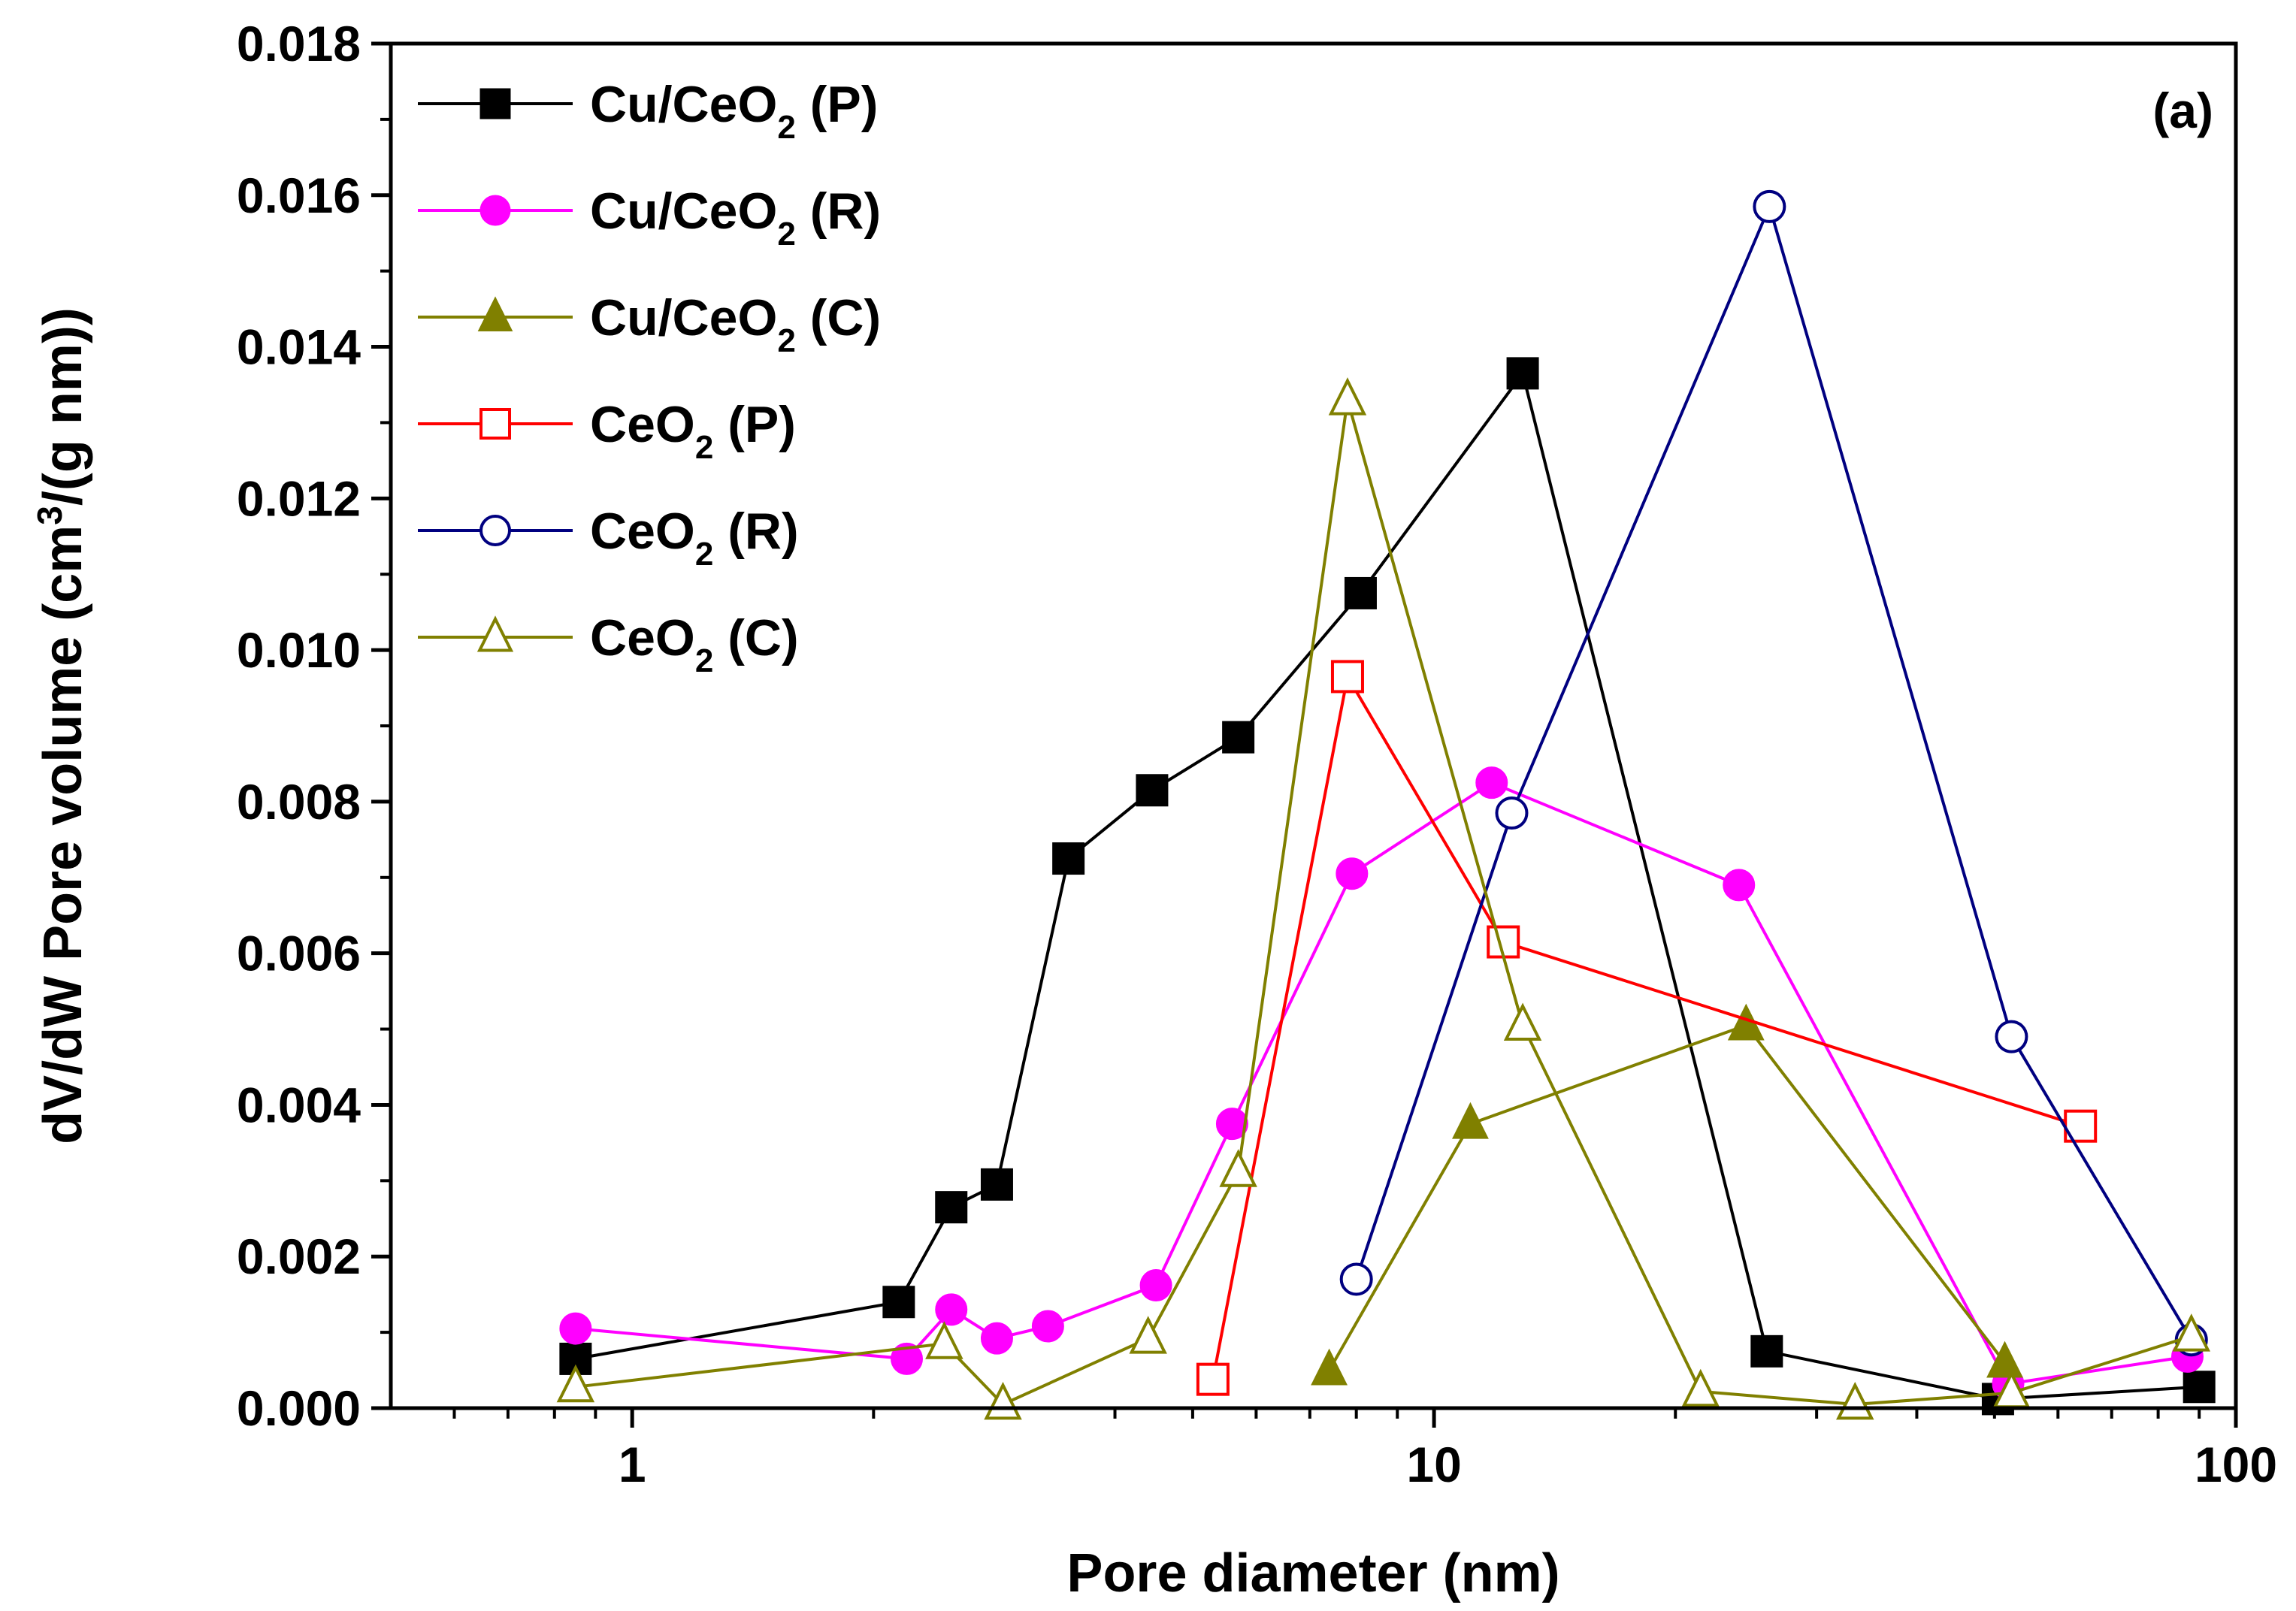 Image resolution: width=2296 pixels, height=1611 pixels. I want to click on x-tick-label: 10, so click(1434, 1464).